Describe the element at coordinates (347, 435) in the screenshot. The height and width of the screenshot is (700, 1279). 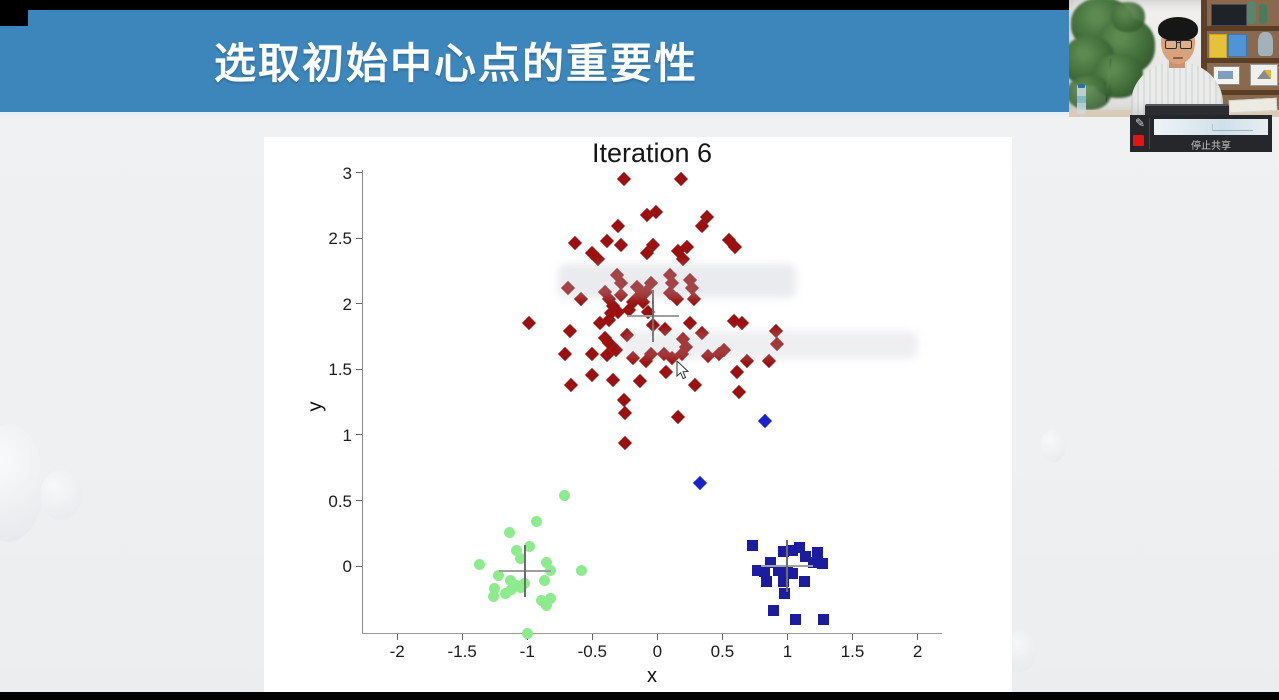
I see `y-axis-tick-label: 1` at that location.